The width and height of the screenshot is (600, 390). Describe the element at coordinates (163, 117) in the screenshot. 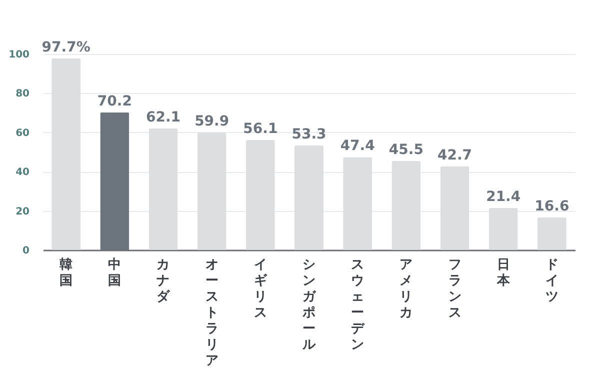

I see `data-label: 62.1` at that location.